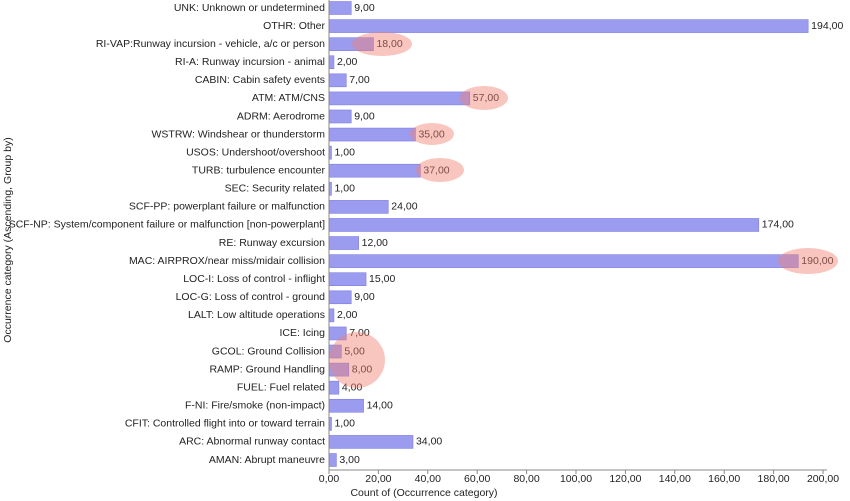  Describe the element at coordinates (255, 406) in the screenshot. I see `y-tick-label: F-NI: Fire/smoke (non-impact)` at that location.